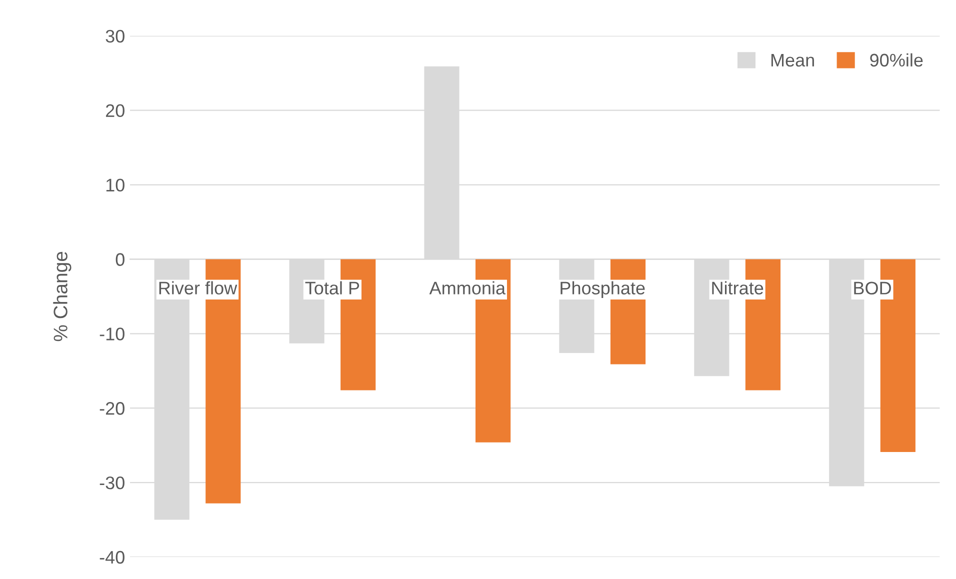 The height and width of the screenshot is (579, 956). I want to click on y-tick-label: 0, so click(120, 259).